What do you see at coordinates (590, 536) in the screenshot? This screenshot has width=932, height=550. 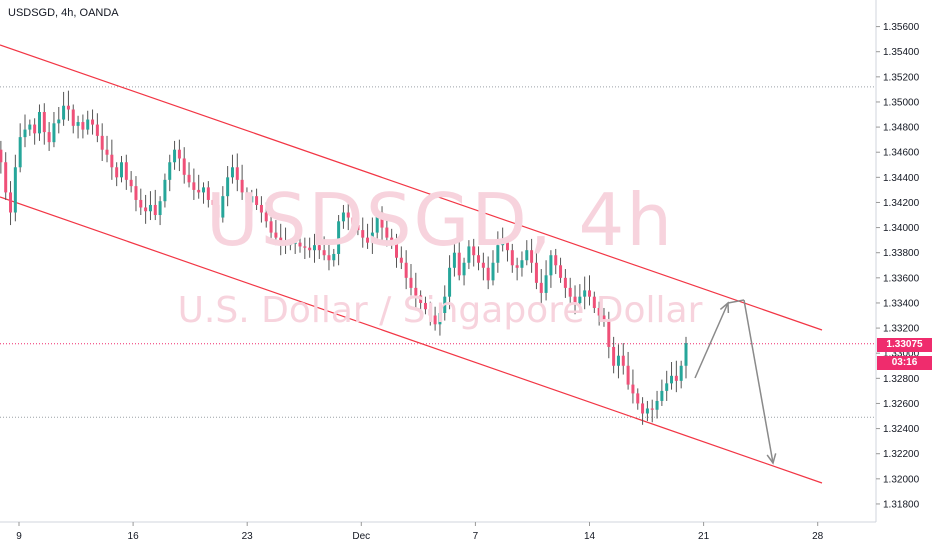 I see `x-tick-label-5: 14` at bounding box center [590, 536].